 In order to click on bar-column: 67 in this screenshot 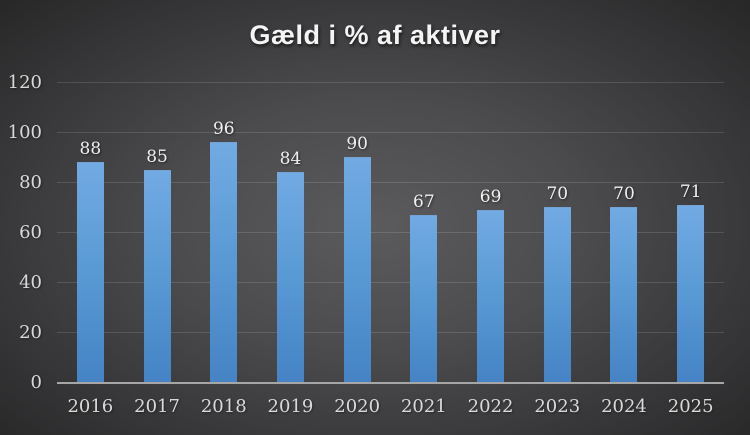, I will do `click(424, 233)`.